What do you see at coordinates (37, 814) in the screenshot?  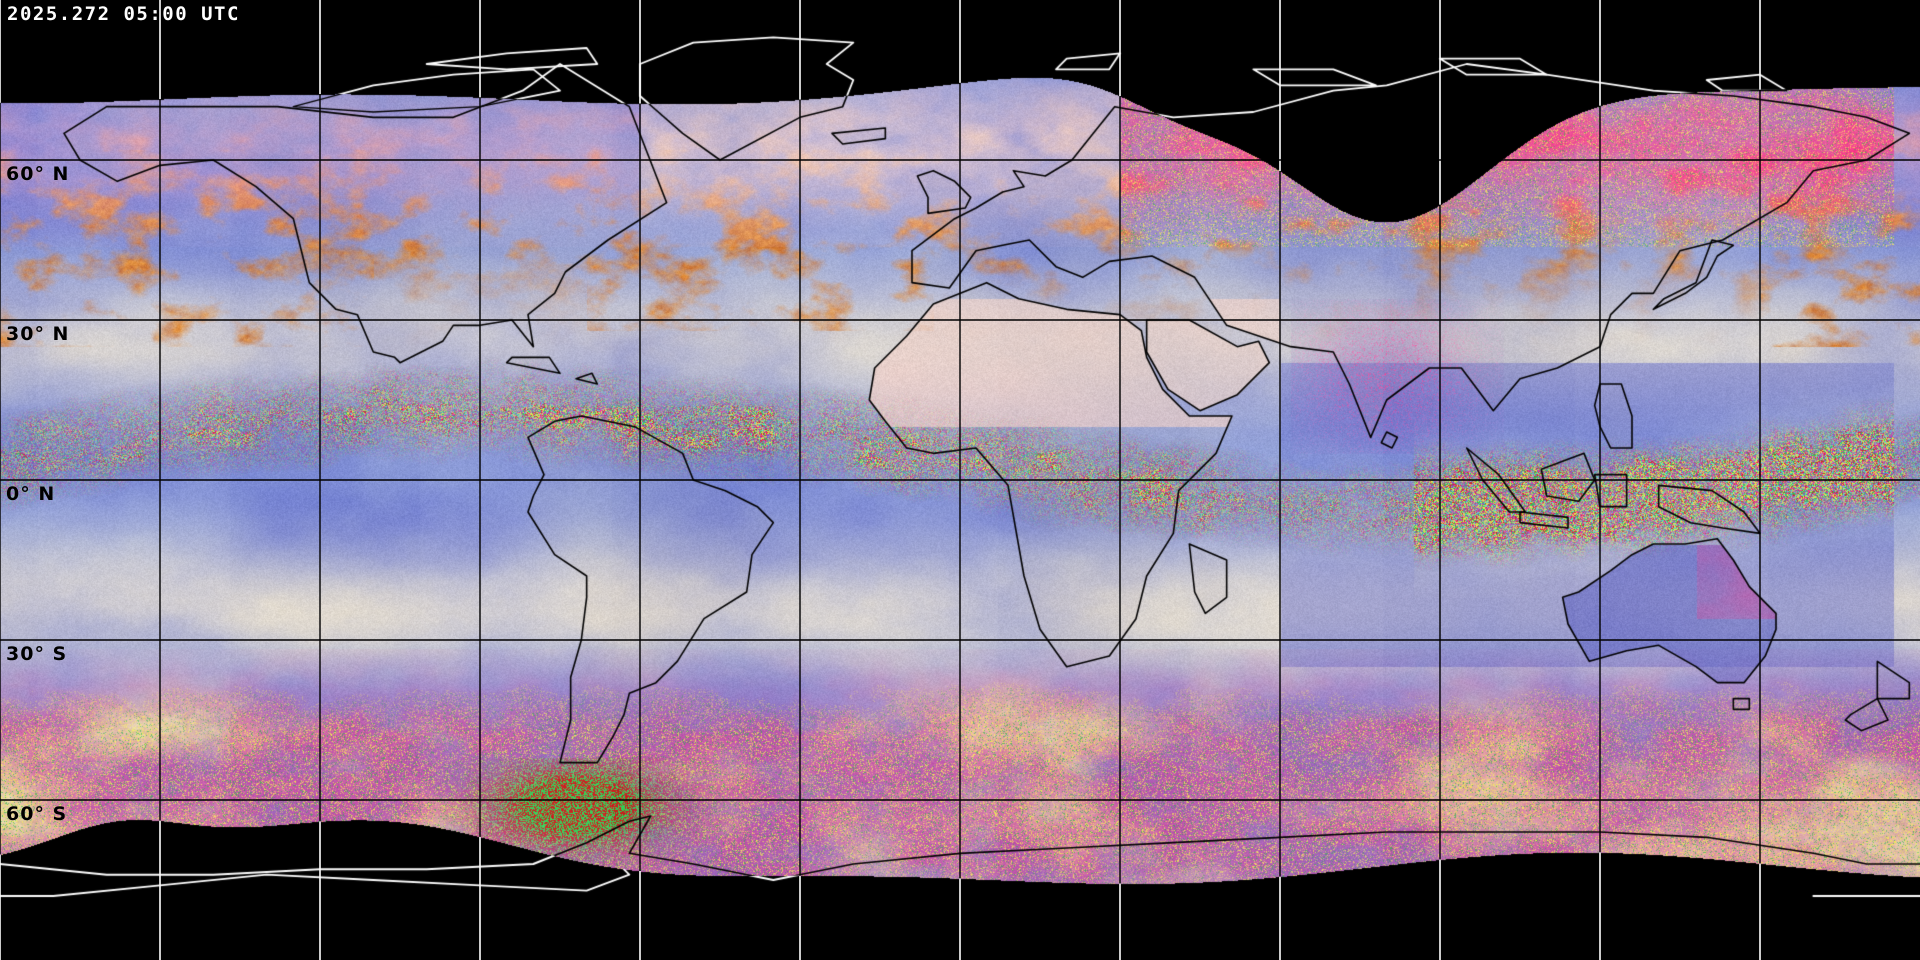 I see `latitude-label-60s: 60° S` at bounding box center [37, 814].